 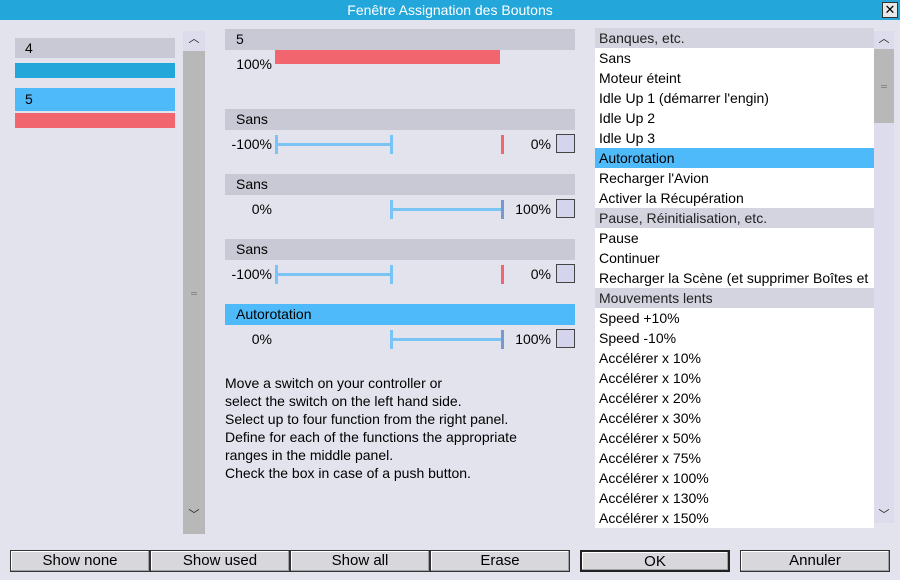 What do you see at coordinates (80, 561) in the screenshot?
I see `show-none-button: Show none` at bounding box center [80, 561].